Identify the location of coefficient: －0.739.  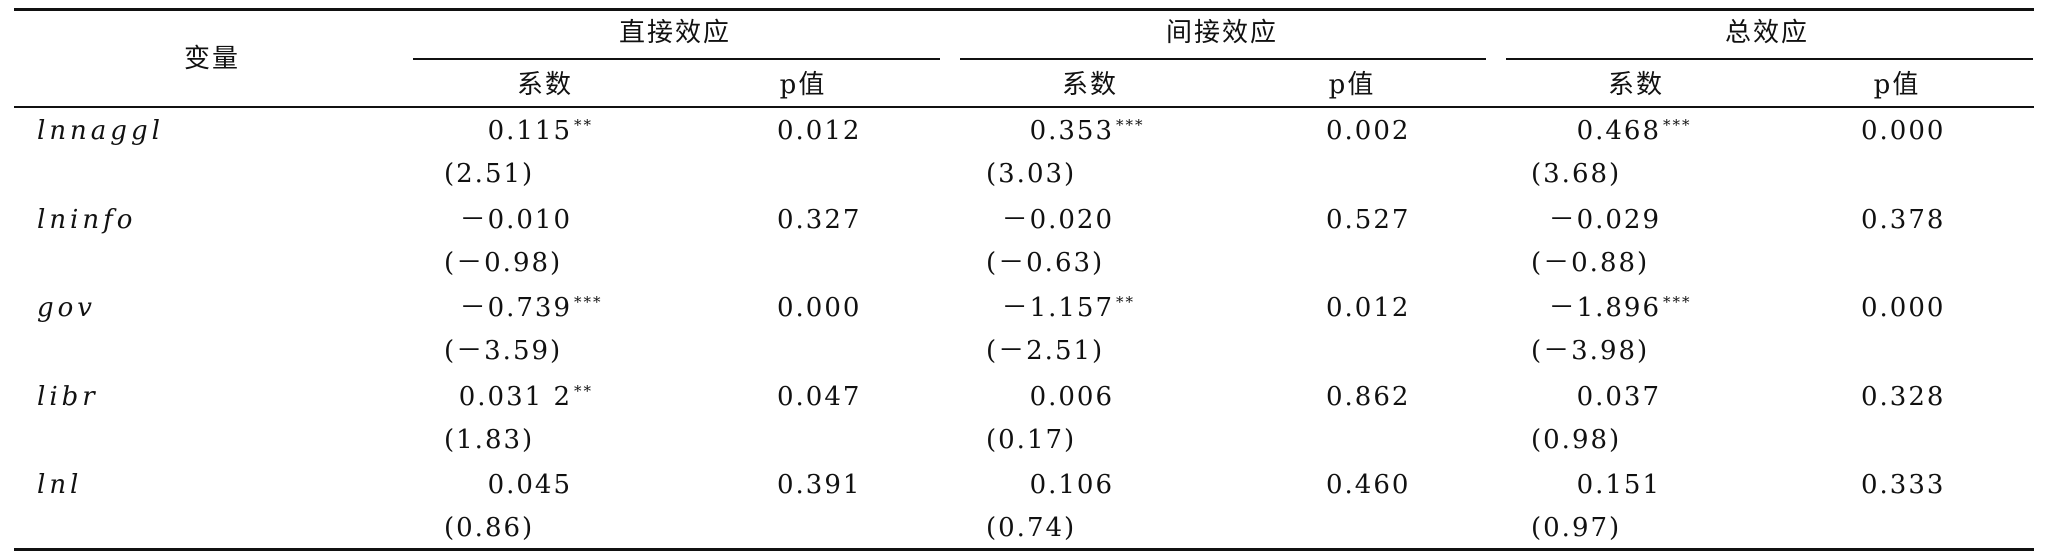
(515, 308).